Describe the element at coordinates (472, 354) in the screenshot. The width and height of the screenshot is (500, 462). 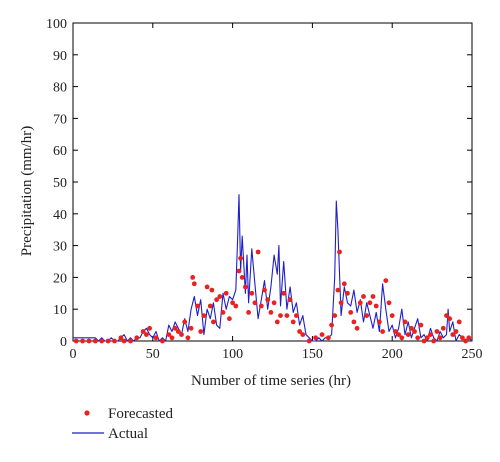
I see `x-tick-label: 250` at that location.